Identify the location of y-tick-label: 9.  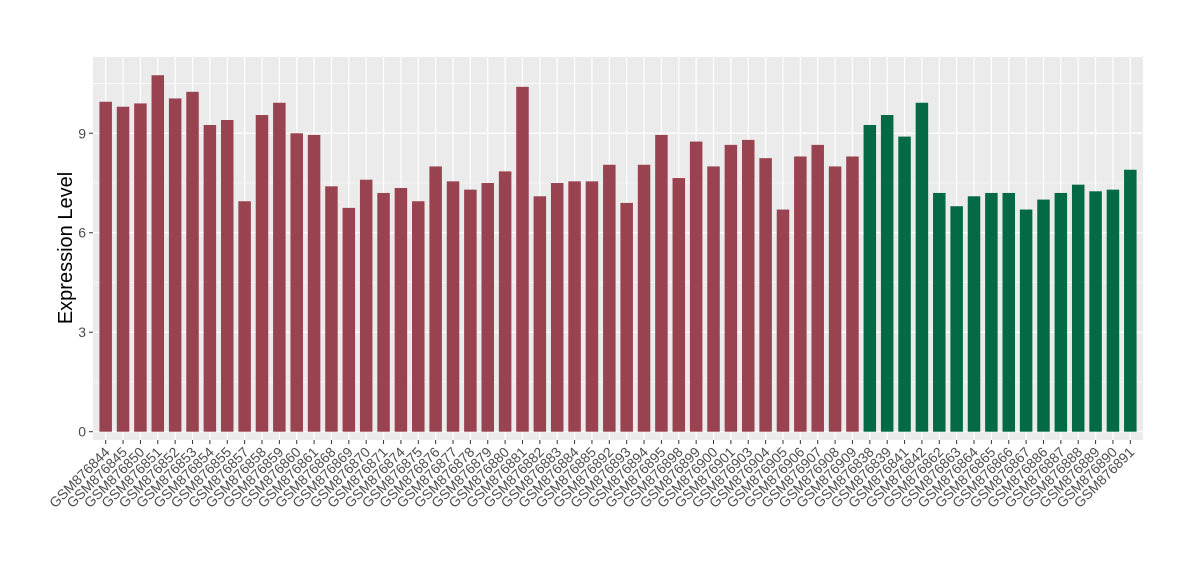
(82, 133).